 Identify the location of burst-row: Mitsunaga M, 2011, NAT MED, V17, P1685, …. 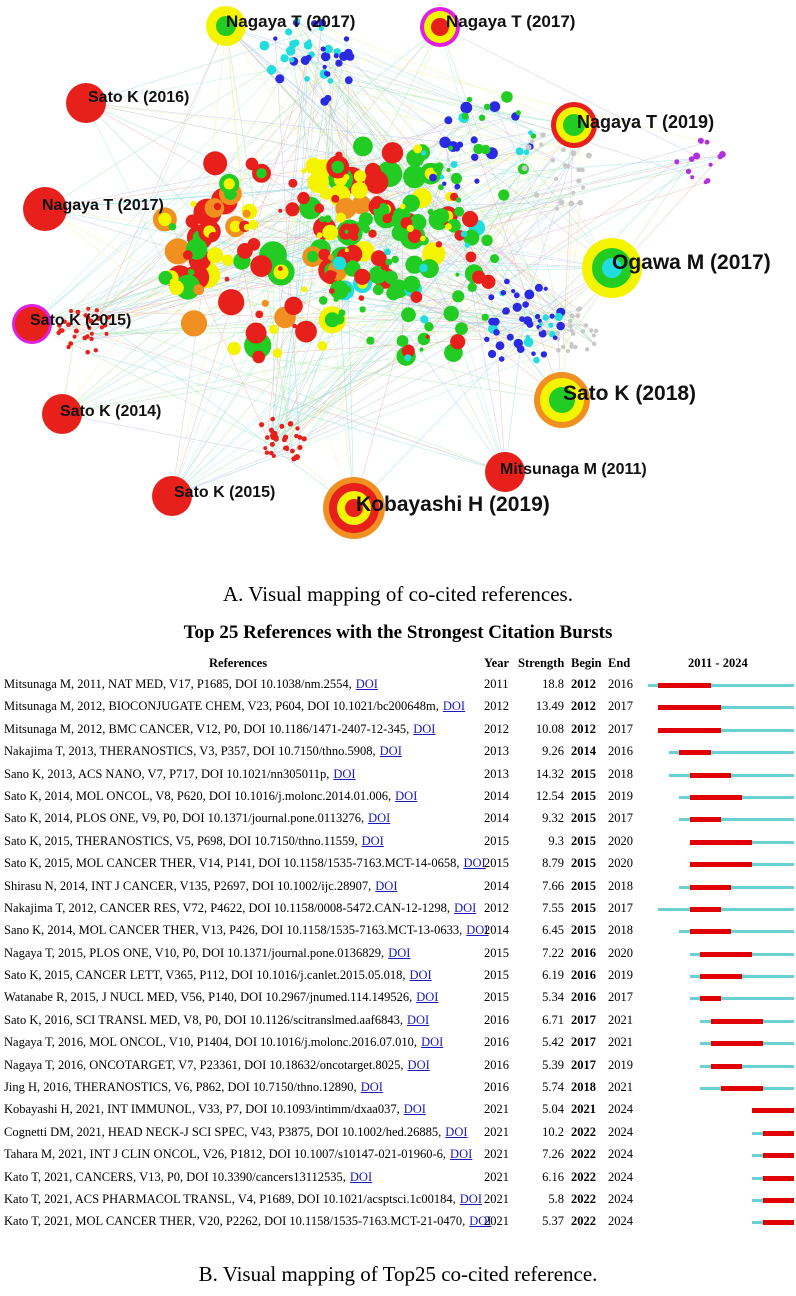
(399, 685).